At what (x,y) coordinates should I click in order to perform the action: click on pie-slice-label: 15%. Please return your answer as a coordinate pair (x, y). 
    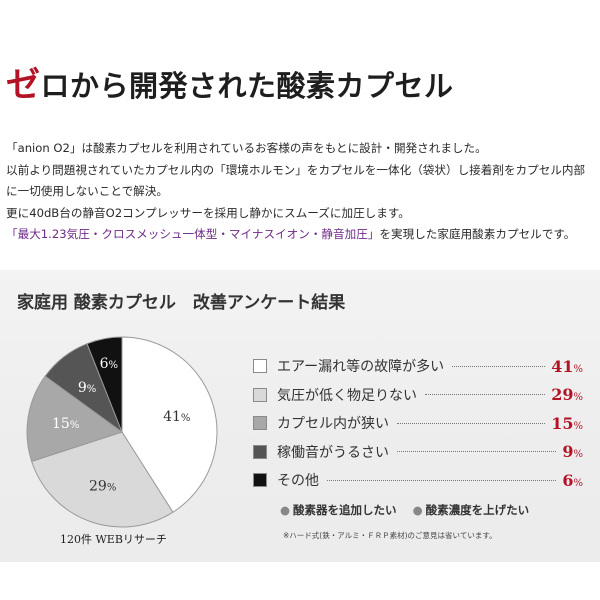
    Looking at the image, I should click on (65, 424).